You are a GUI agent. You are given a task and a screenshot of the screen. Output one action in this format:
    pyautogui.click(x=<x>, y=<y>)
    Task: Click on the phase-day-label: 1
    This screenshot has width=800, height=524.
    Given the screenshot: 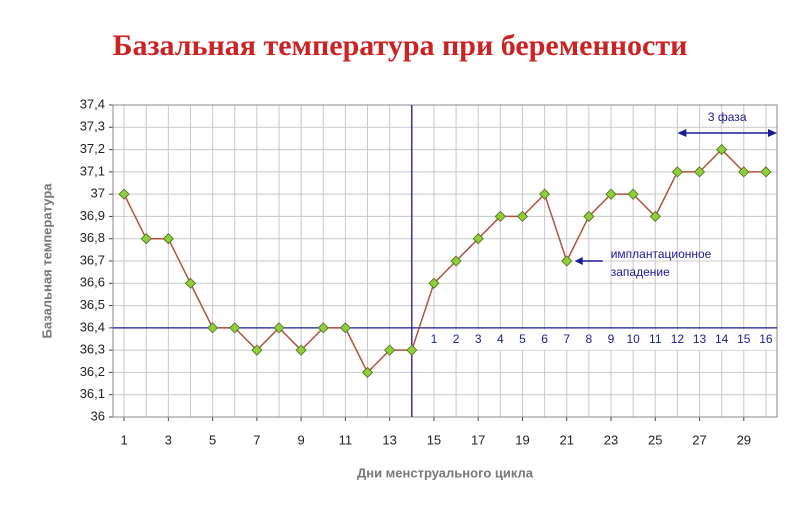 What is the action you would take?
    pyautogui.click(x=434, y=339)
    